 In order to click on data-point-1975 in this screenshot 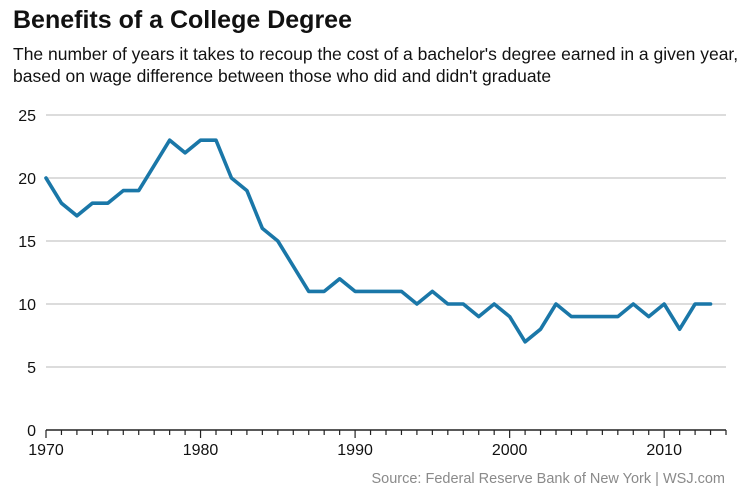, I will do `click(123, 191)`.